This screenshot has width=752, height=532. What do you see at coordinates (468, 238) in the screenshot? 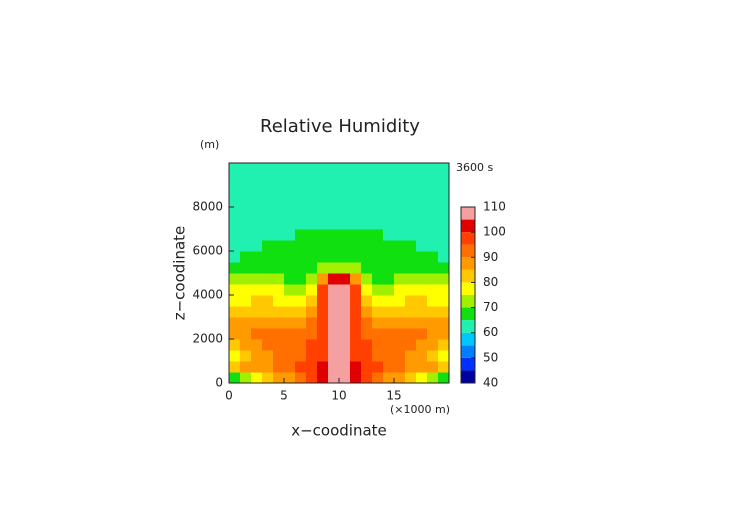
I see `colorbar-band` at bounding box center [468, 238].